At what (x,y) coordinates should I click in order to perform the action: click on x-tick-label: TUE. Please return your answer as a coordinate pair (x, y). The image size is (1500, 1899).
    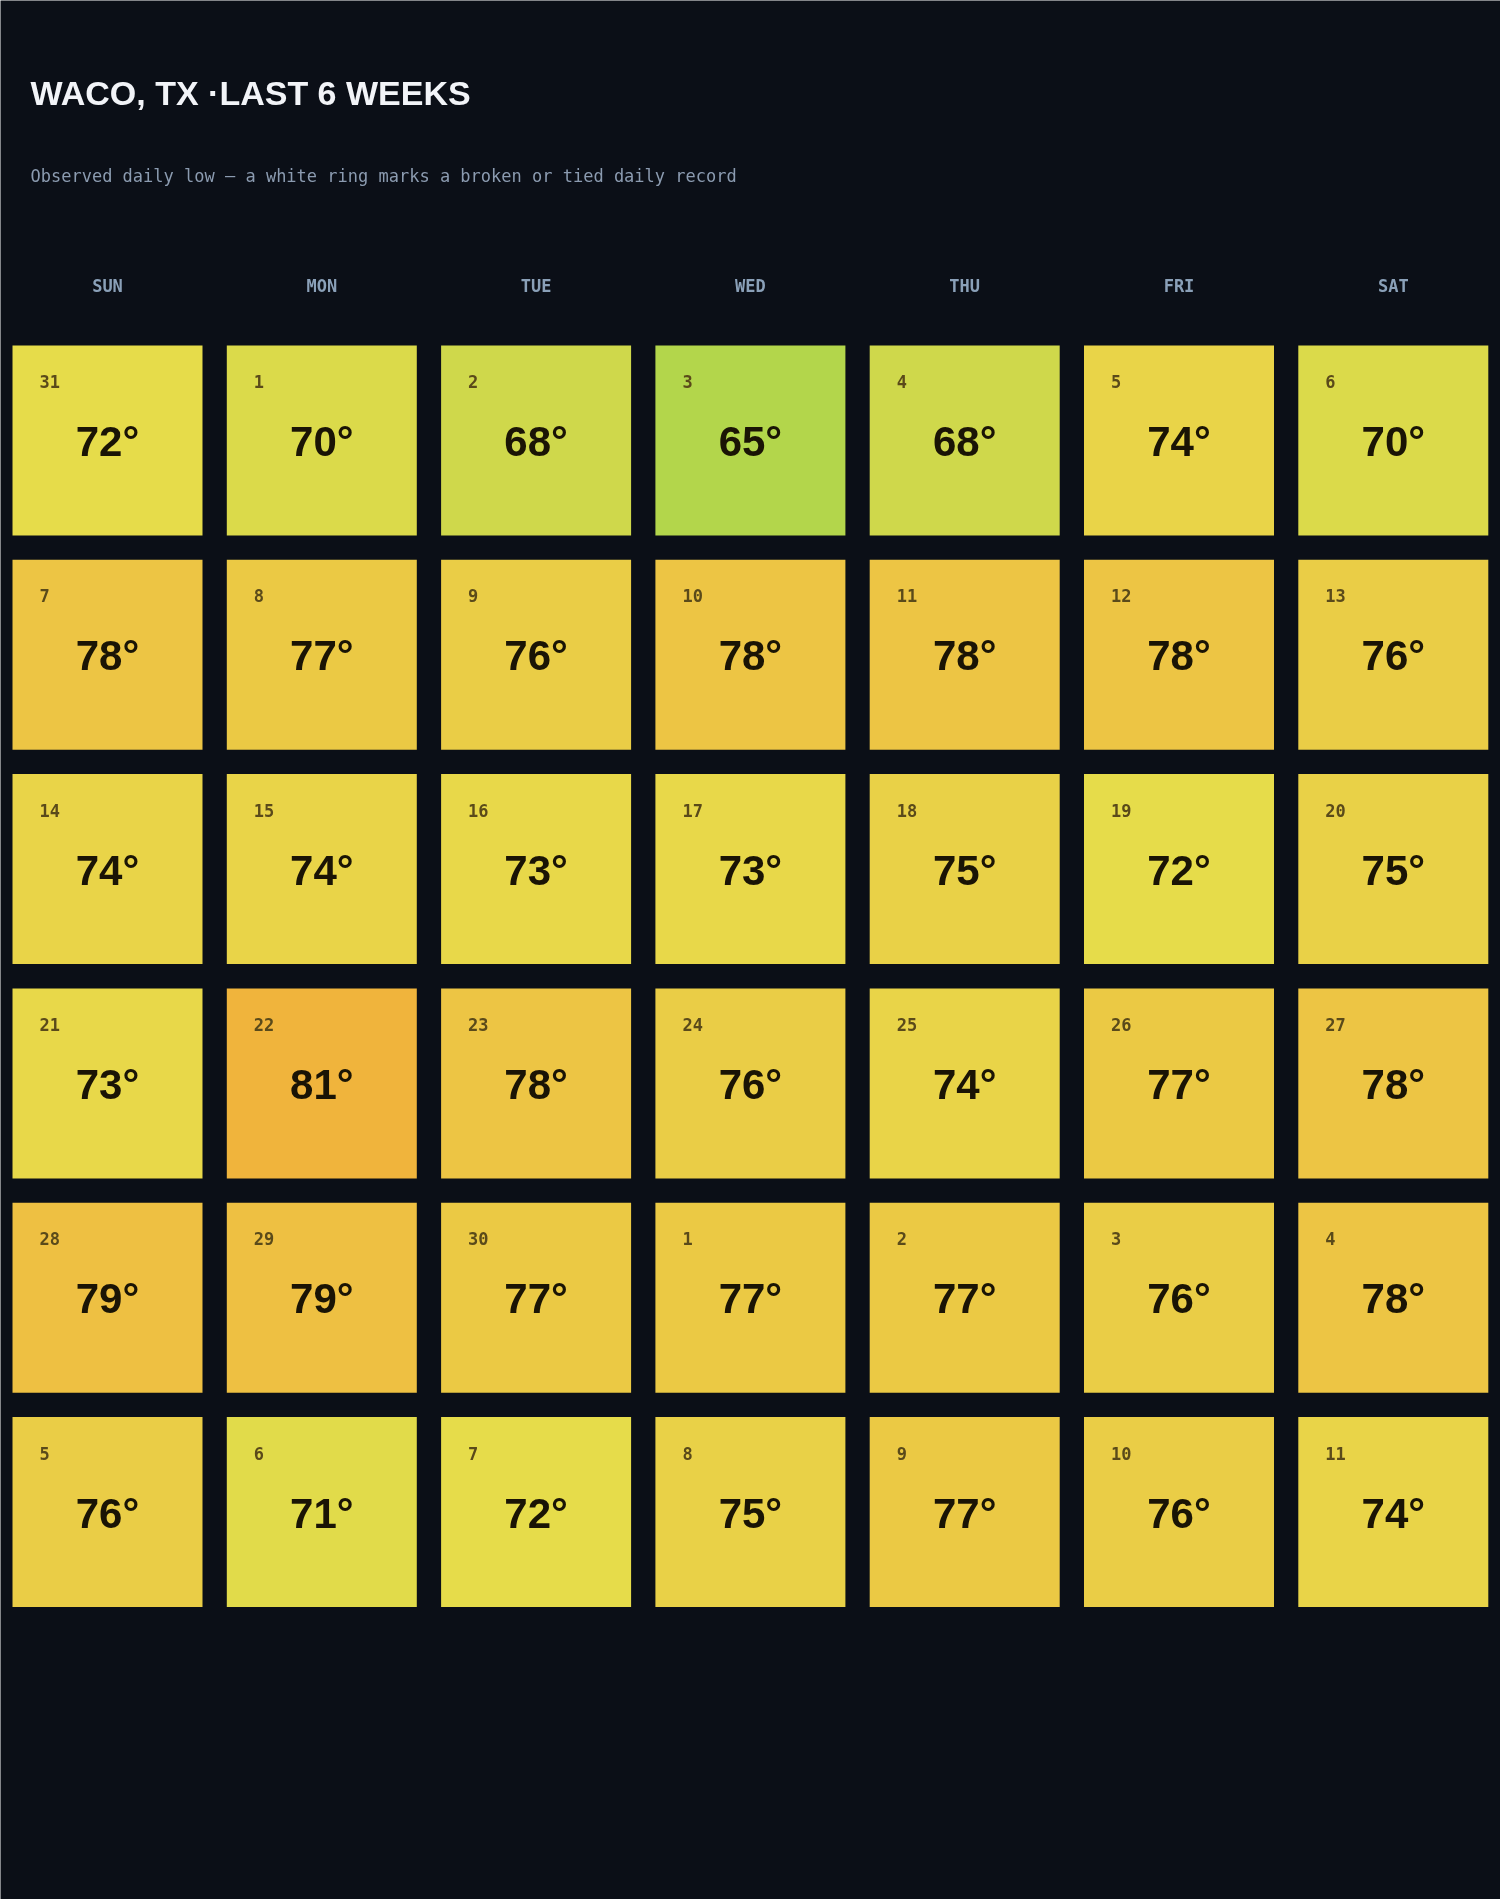
    Looking at the image, I should click on (536, 285).